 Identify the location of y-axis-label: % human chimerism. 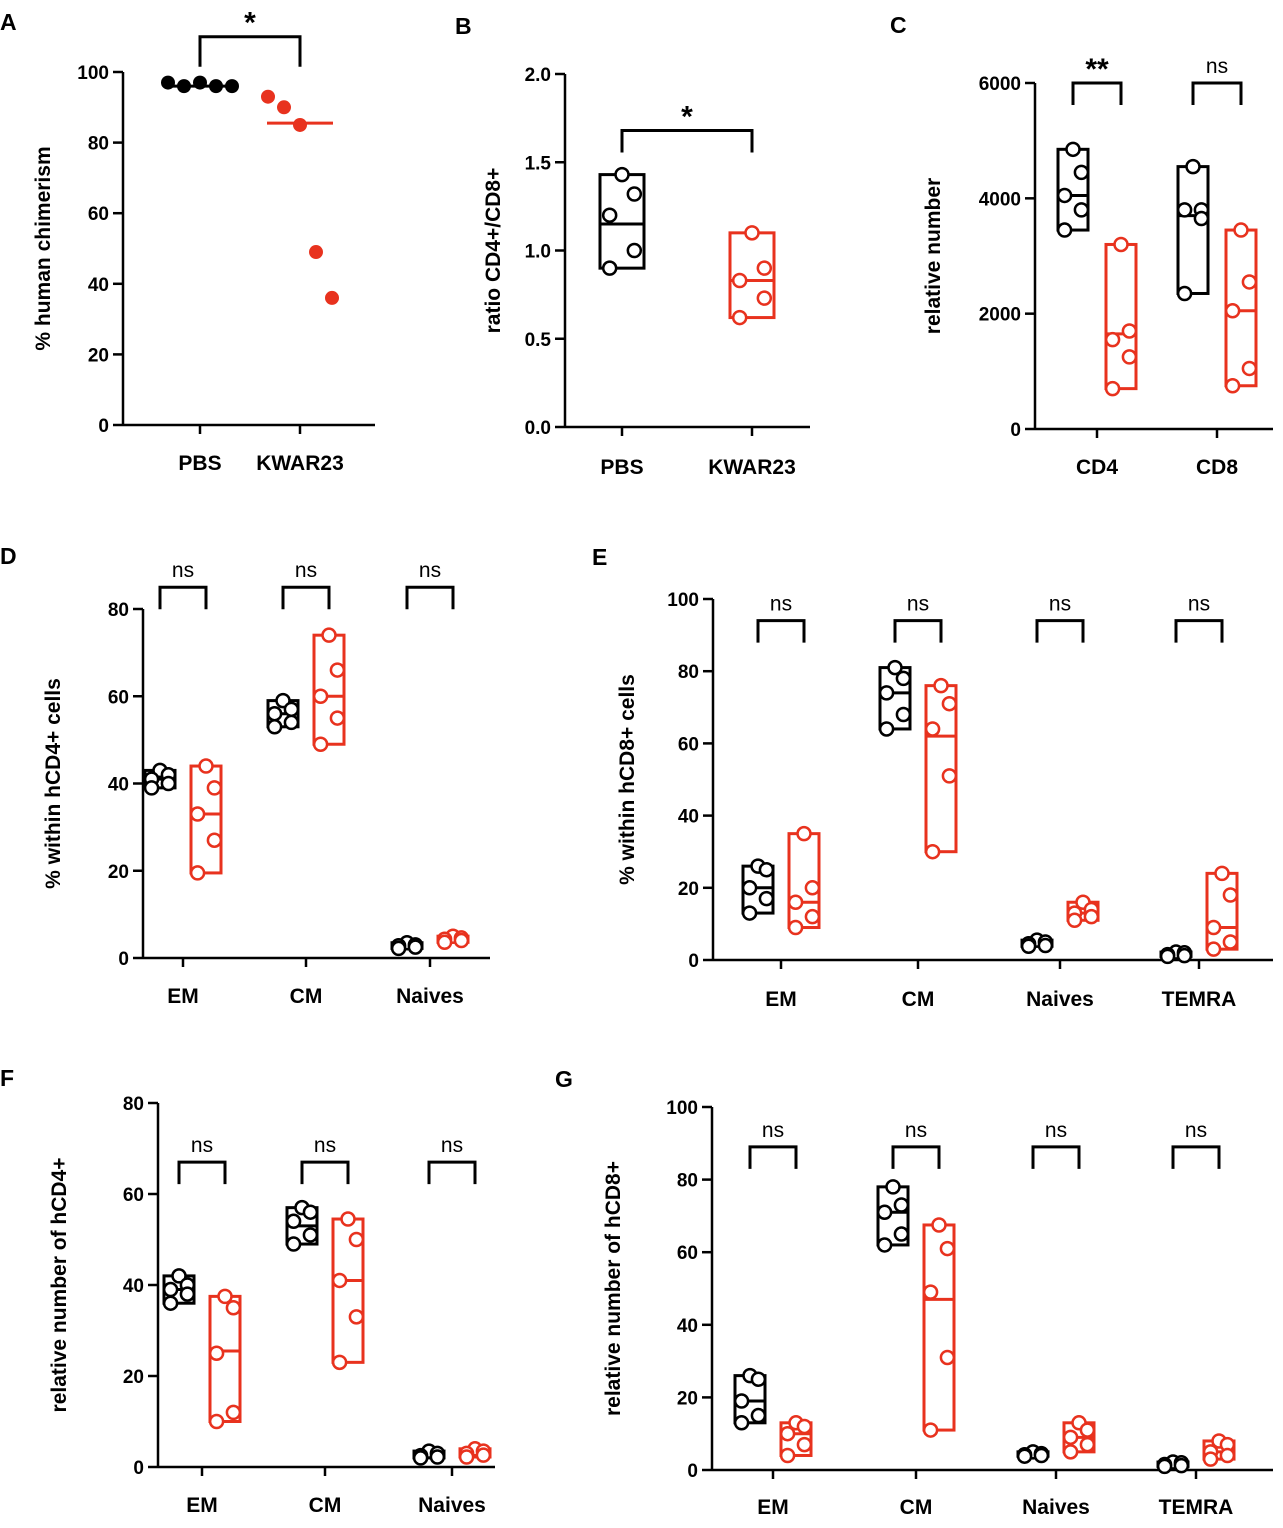
(43, 248).